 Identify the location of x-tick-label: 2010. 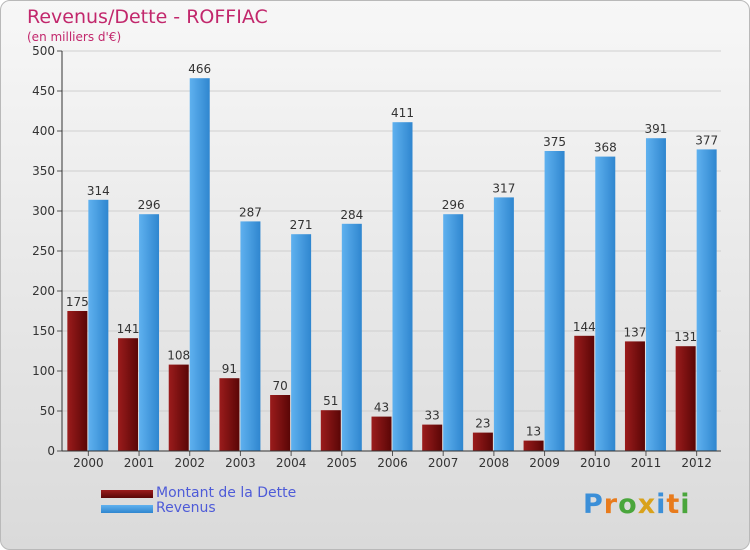
(595, 463).